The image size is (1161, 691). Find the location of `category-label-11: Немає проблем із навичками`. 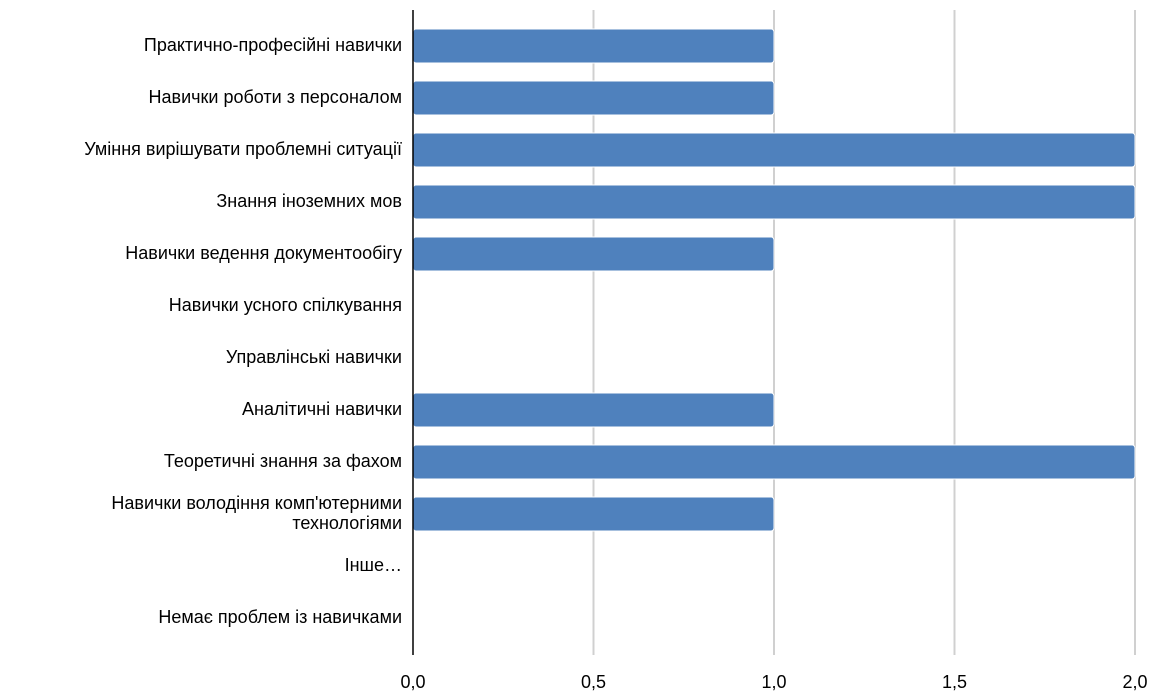

category-label-11: Немає проблем із навичками is located at coordinates (280, 617).